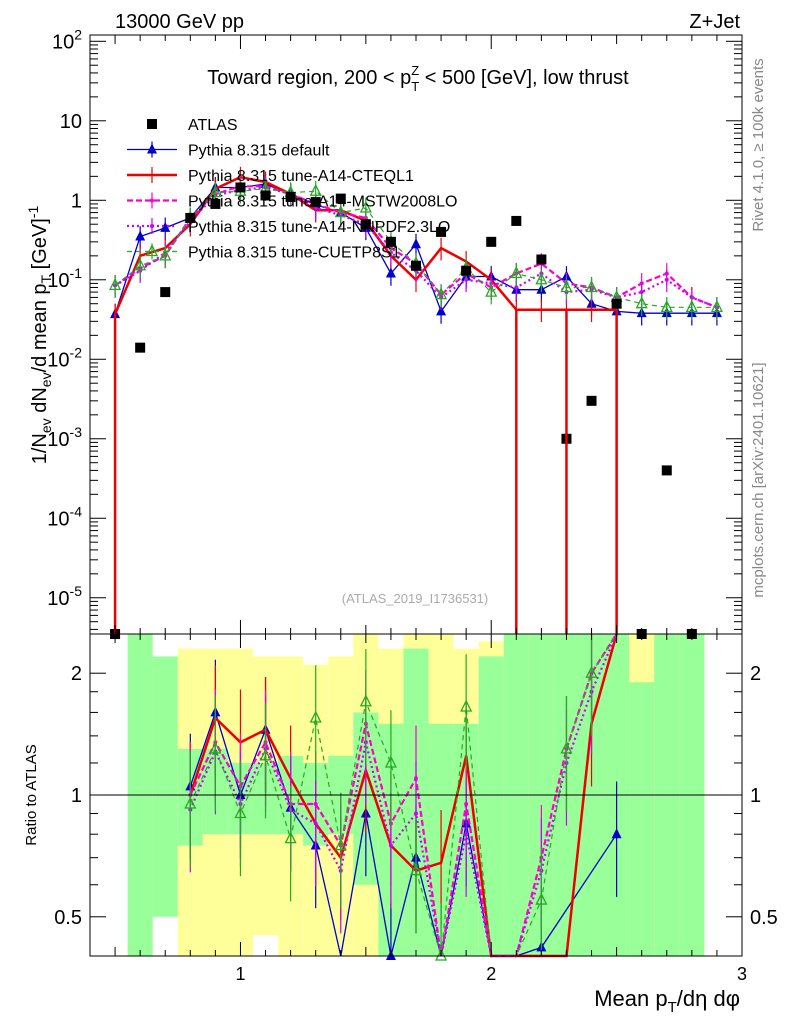  Describe the element at coordinates (742, 974) in the screenshot. I see `x-tick-label: 3` at that location.